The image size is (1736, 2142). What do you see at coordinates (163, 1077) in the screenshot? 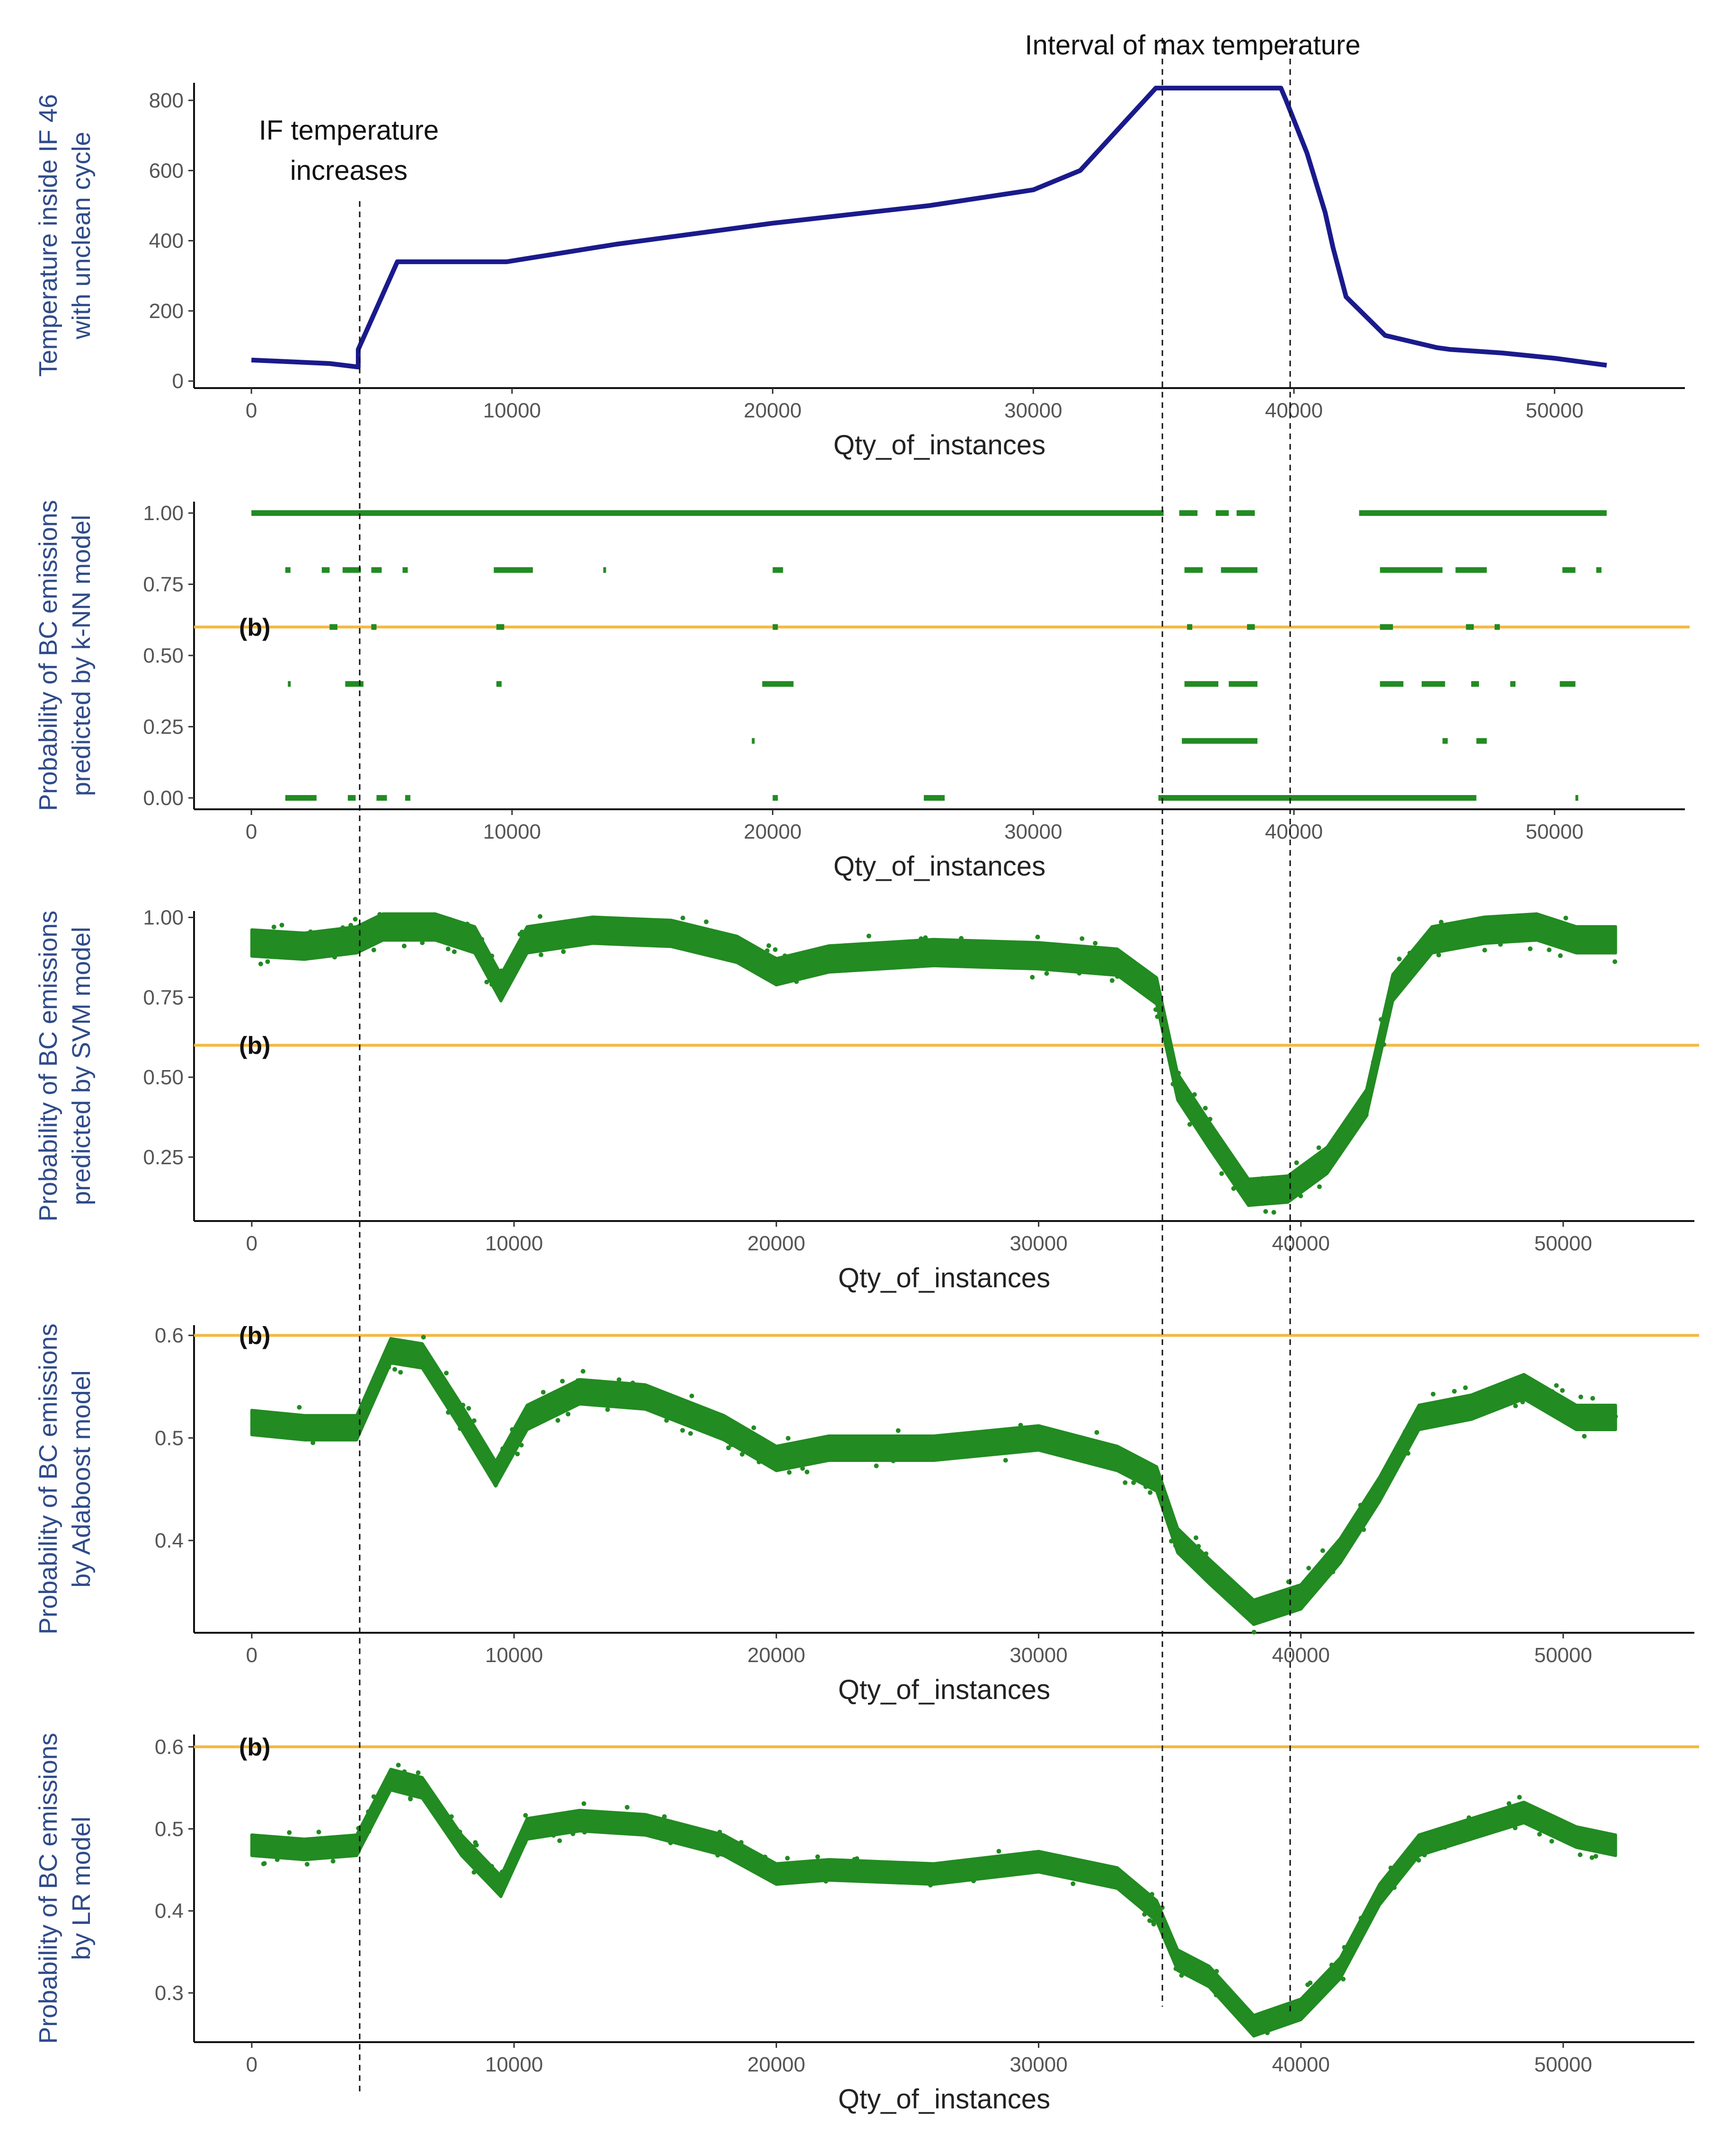
I see `svm-y-tick-label: 0.50` at bounding box center [163, 1077].